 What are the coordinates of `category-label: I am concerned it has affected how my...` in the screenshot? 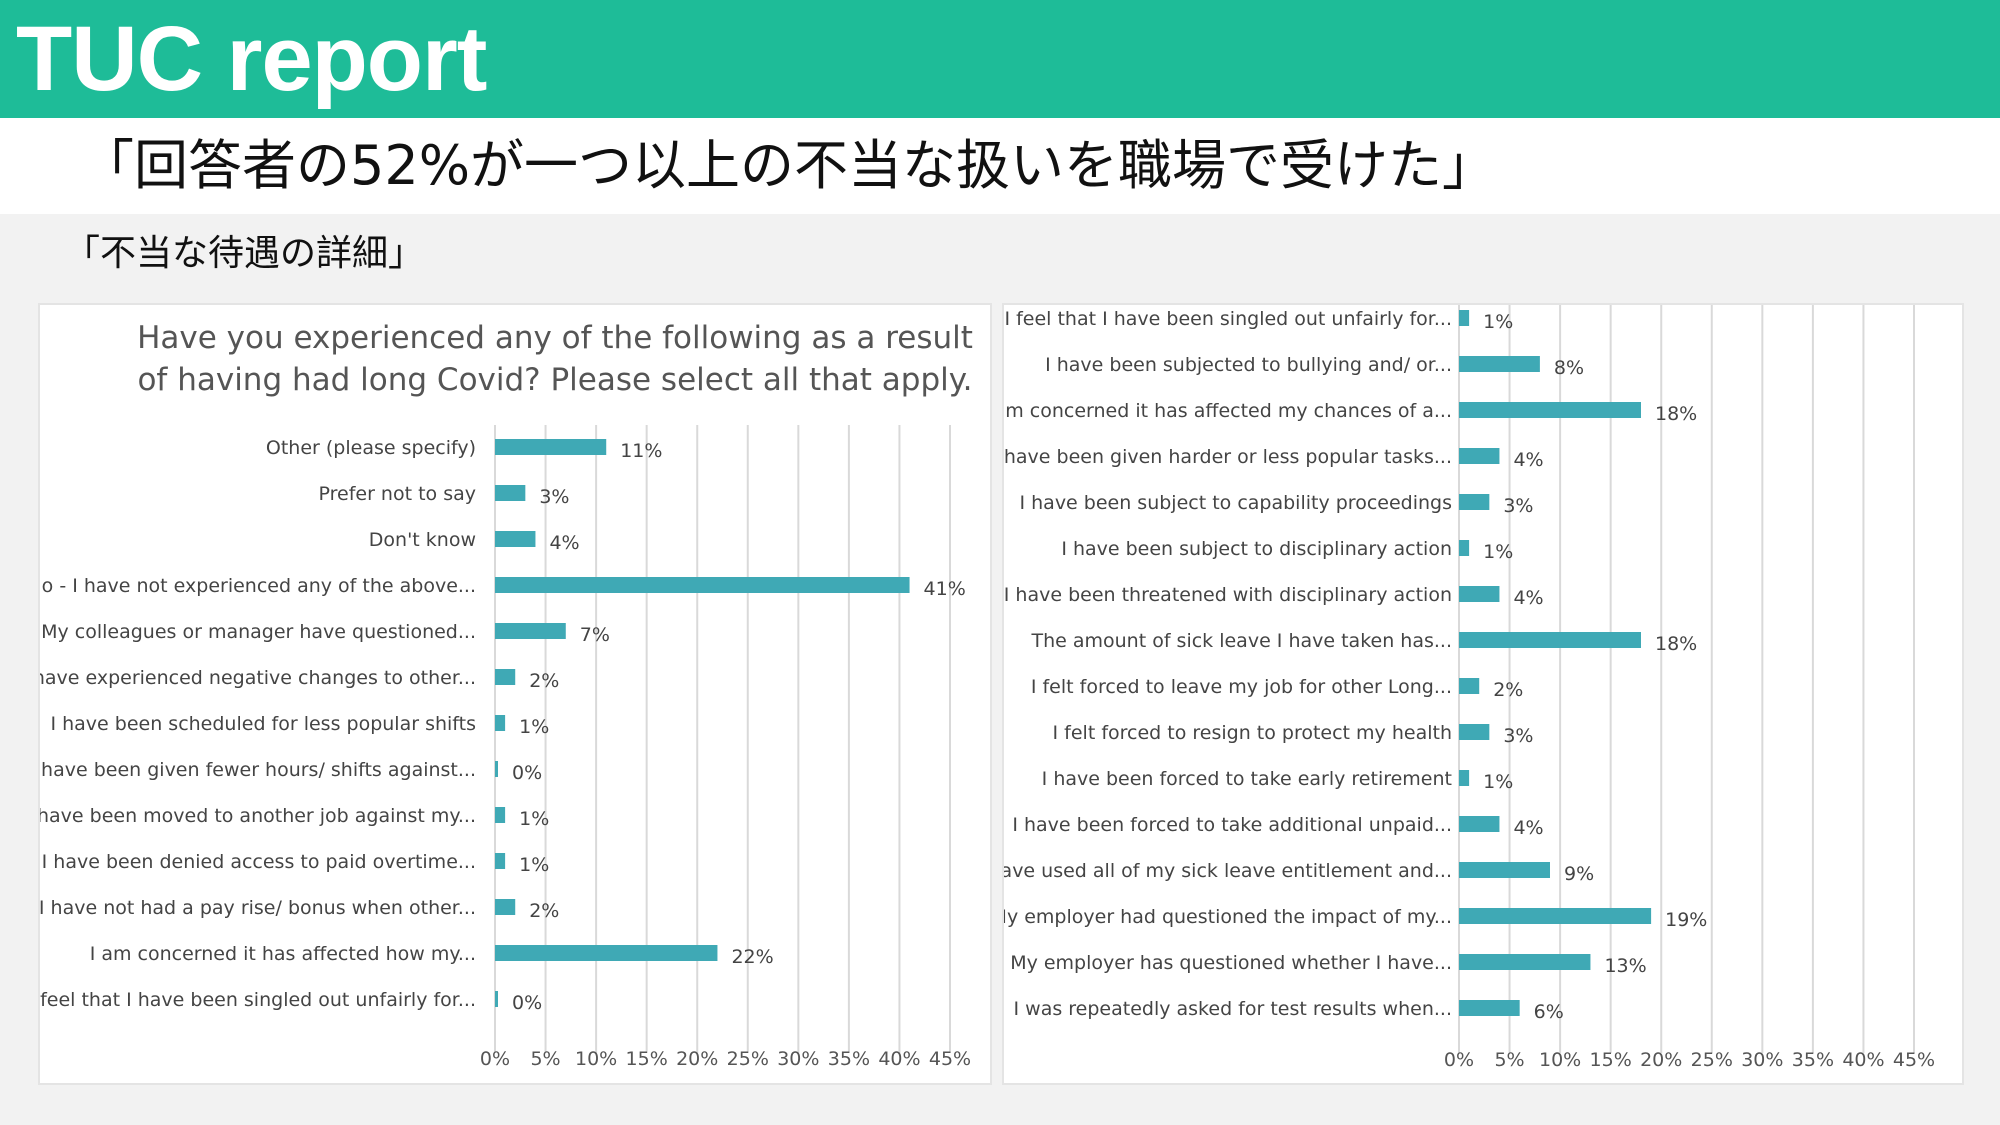 It's located at (283, 954).